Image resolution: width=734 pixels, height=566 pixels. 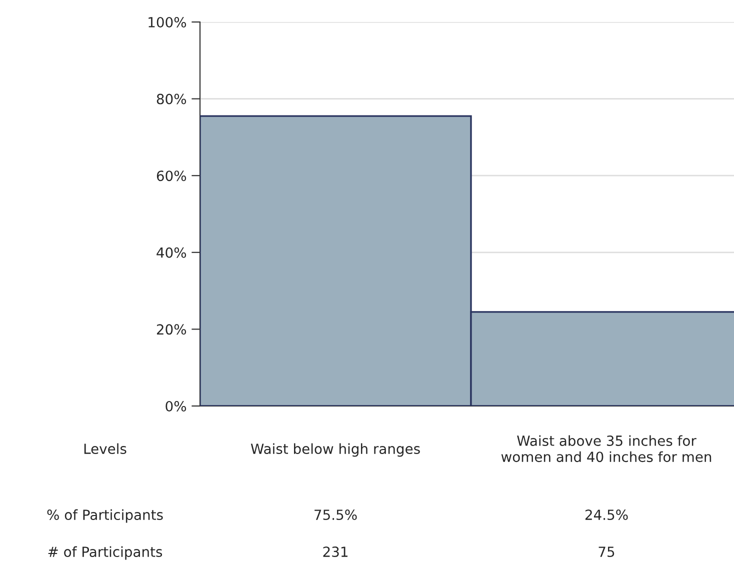 What do you see at coordinates (105, 516) in the screenshot?
I see `text: % of Participants` at bounding box center [105, 516].